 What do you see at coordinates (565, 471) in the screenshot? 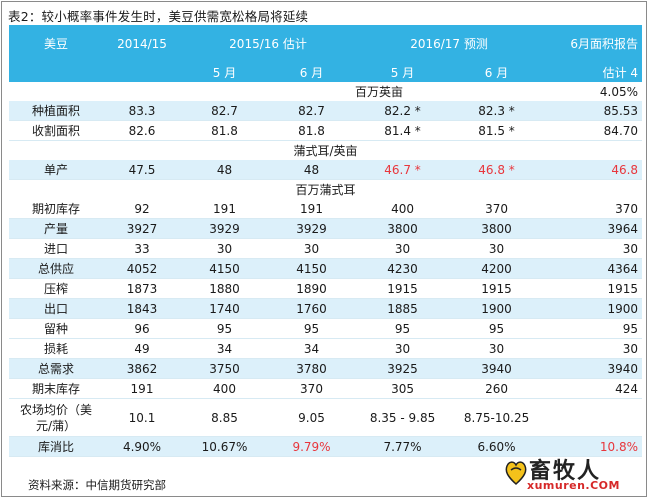
I see `watermark-word: 畜牧人` at bounding box center [565, 471].